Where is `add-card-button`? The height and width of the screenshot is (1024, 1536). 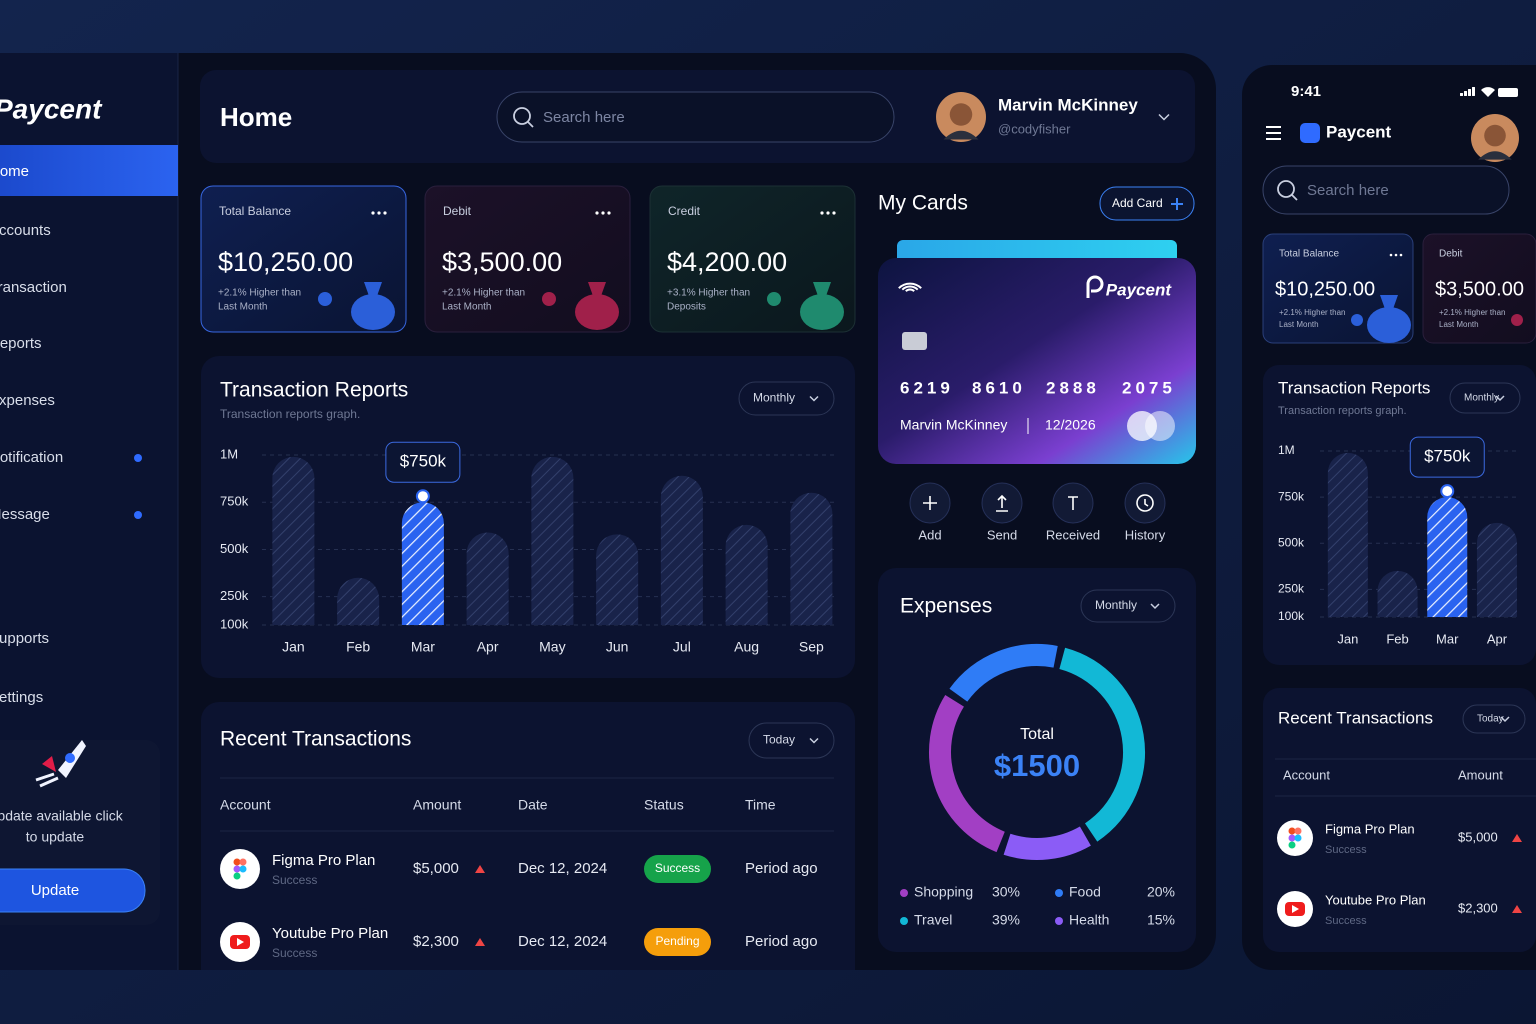
add-card-button is located at coordinates (1147, 203).